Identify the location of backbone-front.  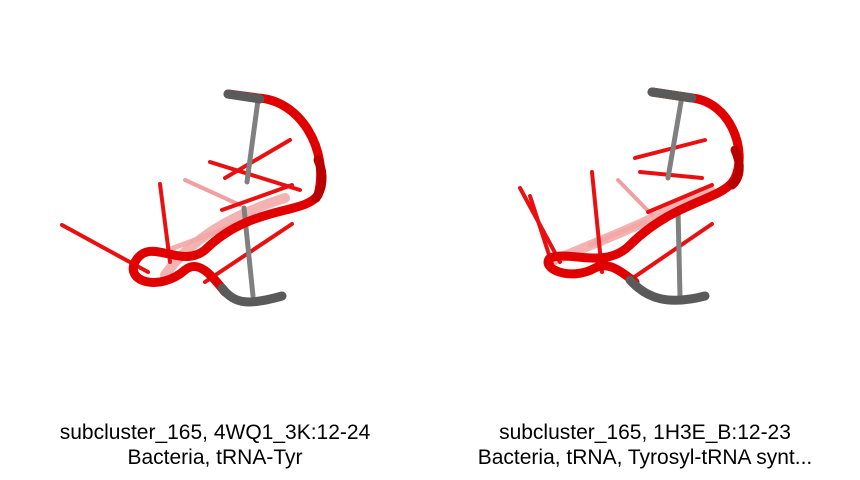
(227, 193).